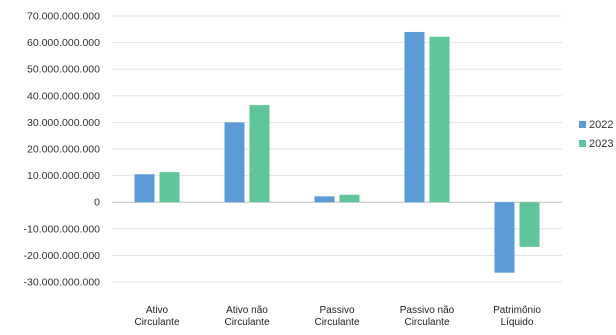 Image resolution: width=616 pixels, height=335 pixels. I want to click on y-tick-label: 20.000.000.000, so click(63, 150).